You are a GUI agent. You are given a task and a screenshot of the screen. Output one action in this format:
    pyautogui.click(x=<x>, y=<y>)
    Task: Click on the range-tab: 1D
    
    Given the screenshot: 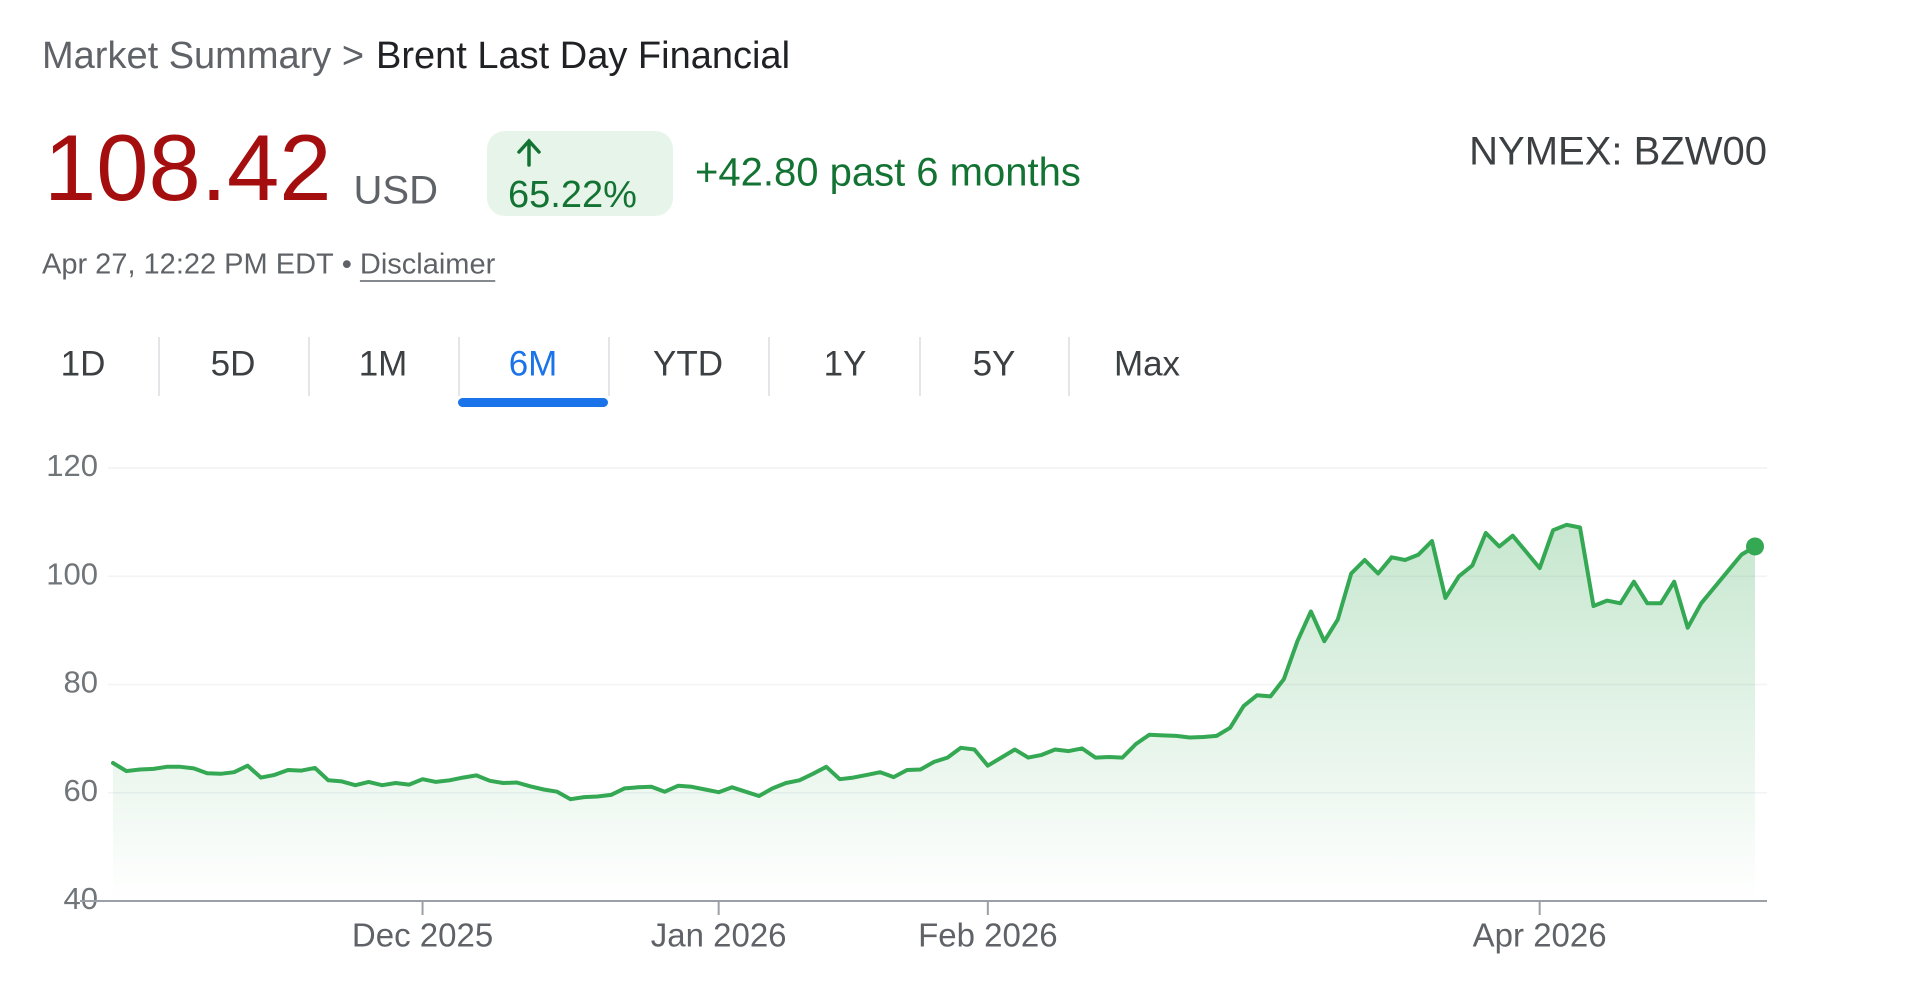 What is the action you would take?
    pyautogui.click(x=83, y=363)
    